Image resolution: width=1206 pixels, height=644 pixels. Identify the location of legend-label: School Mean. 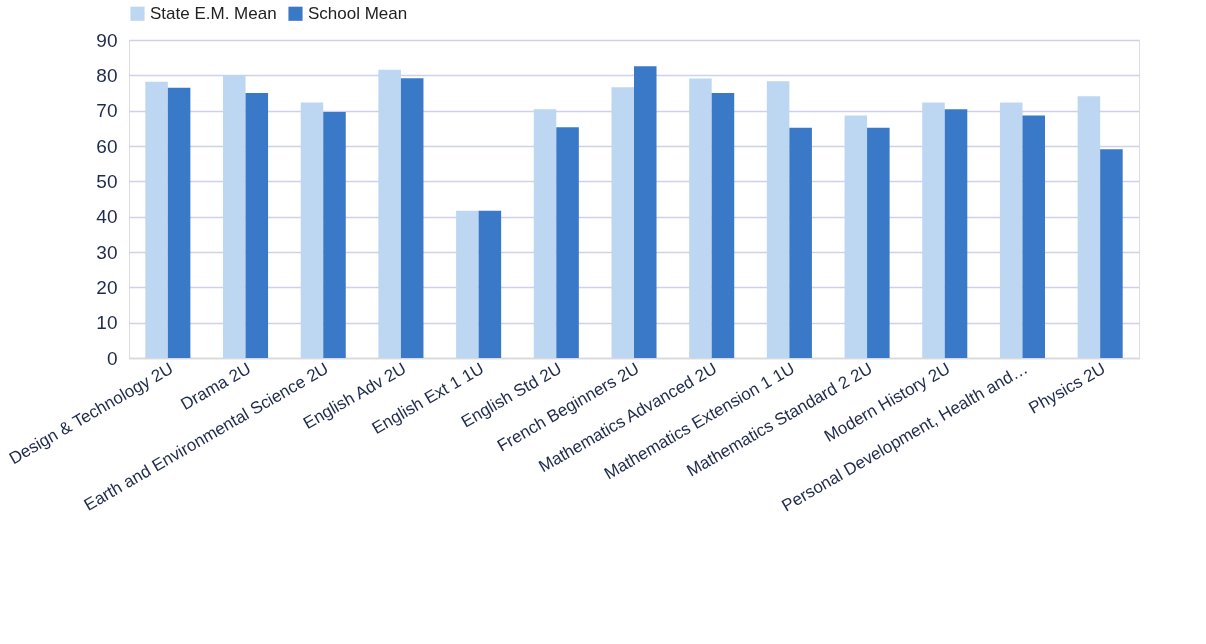
(358, 13).